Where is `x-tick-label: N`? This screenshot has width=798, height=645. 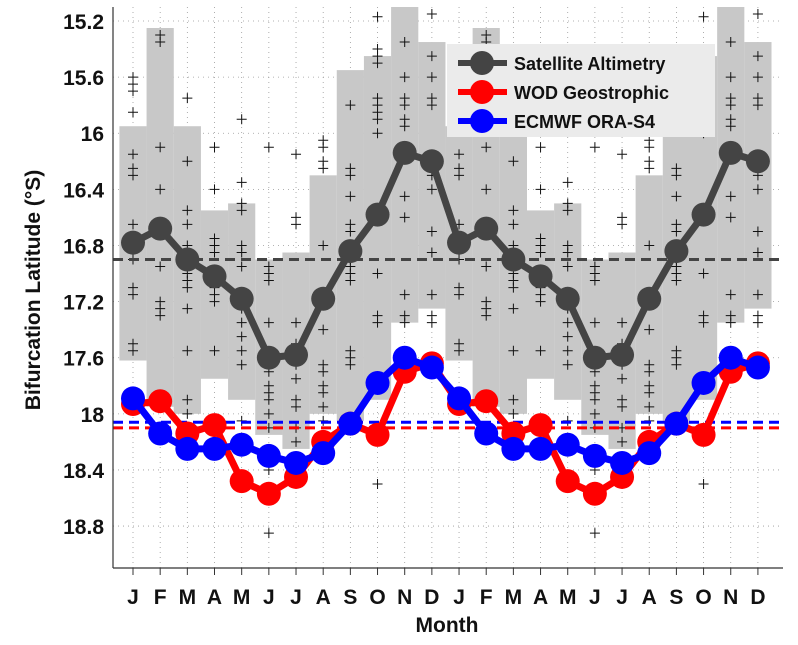 x-tick-label: N is located at coordinates (730, 597).